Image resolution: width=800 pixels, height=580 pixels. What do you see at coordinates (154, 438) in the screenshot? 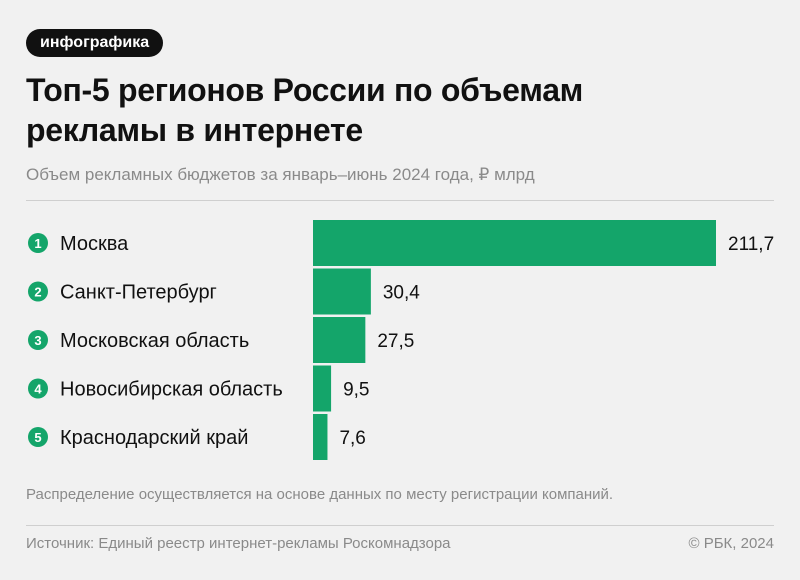
I see `region-label: Краснодарский край` at bounding box center [154, 438].